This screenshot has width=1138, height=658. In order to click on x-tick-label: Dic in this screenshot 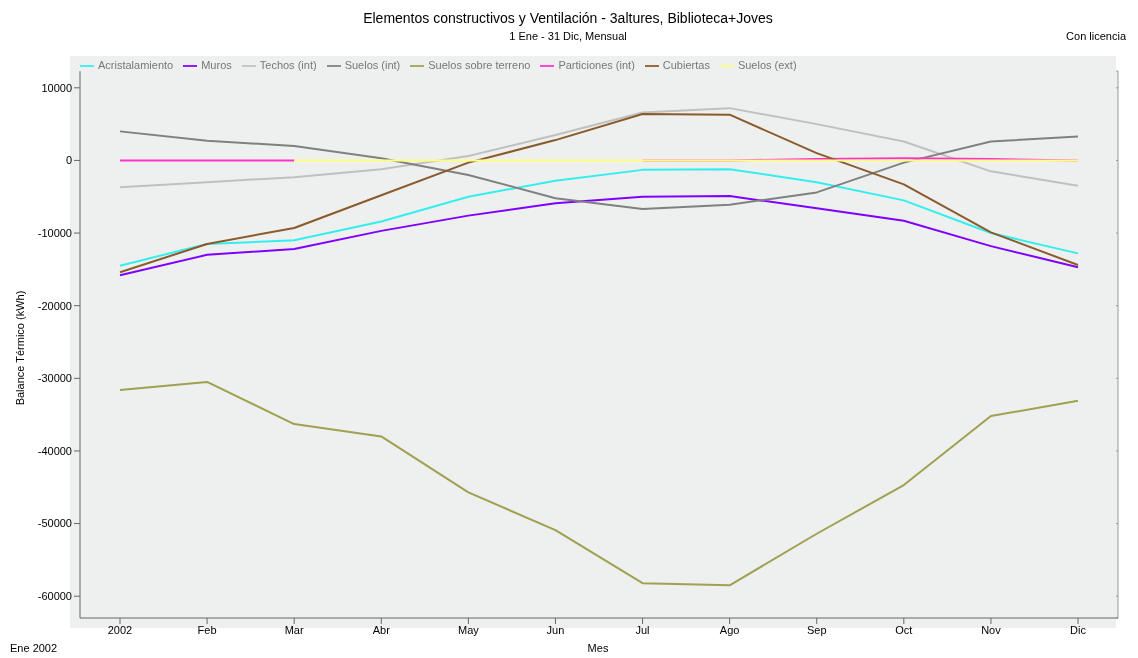, I will do `click(1078, 629)`.